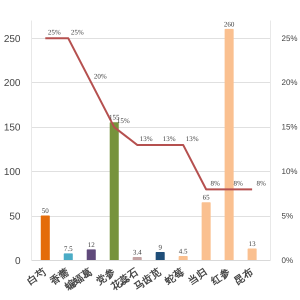  What do you see at coordinates (12, 39) in the screenshot?
I see `y-tick-label: 250` at bounding box center [12, 39].